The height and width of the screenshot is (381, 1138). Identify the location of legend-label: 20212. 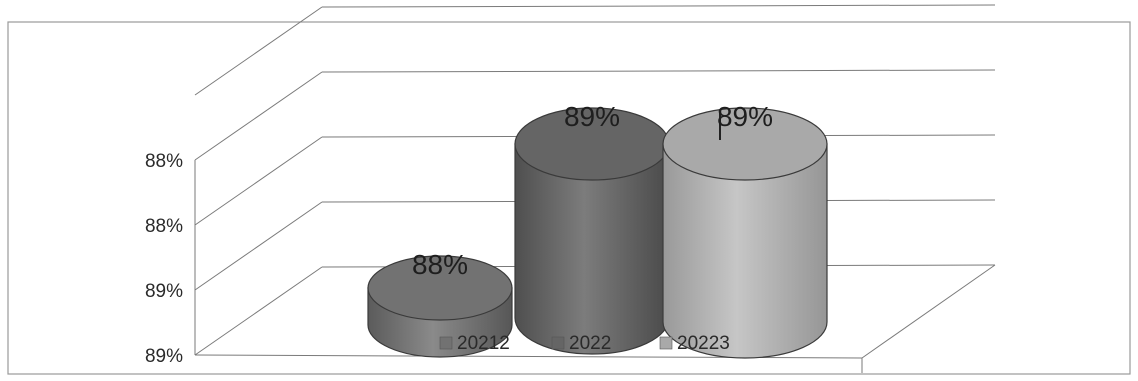
(483, 343).